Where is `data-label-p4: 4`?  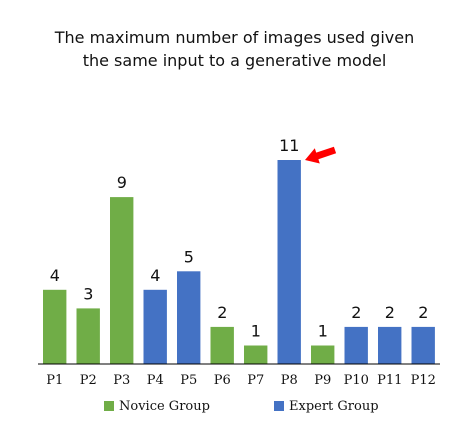 data-label-p4: 4 is located at coordinates (155, 275).